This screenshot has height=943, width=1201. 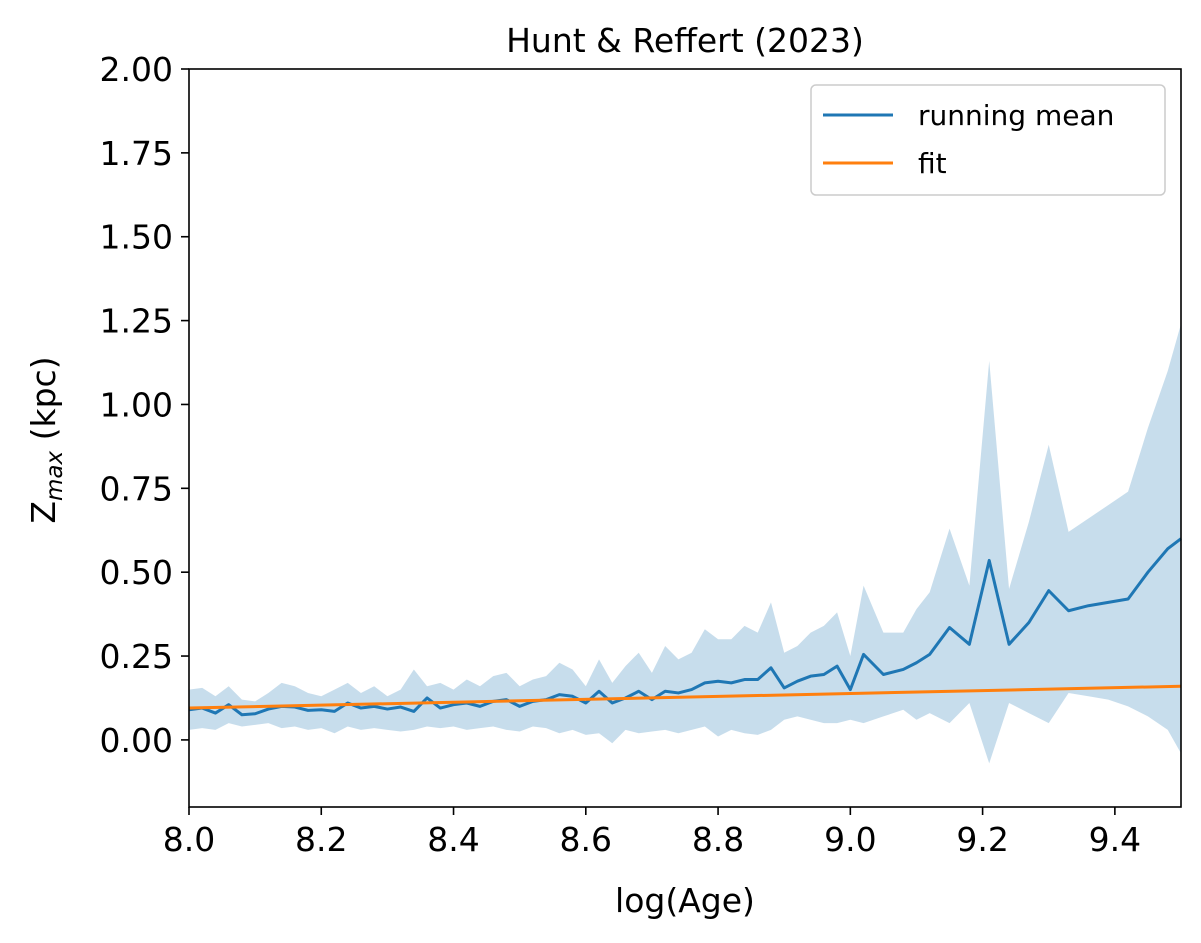 What do you see at coordinates (136, 740) in the screenshot?
I see `y-tick-label: 0.00` at bounding box center [136, 740].